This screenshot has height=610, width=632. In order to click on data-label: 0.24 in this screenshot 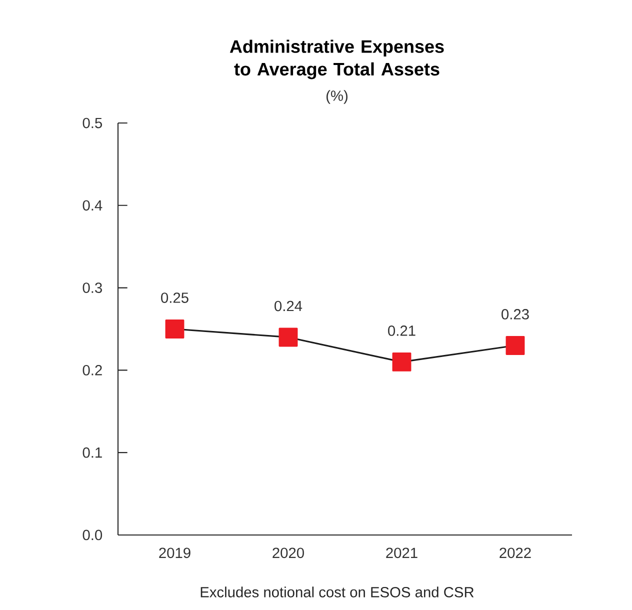, I will do `click(288, 306)`.